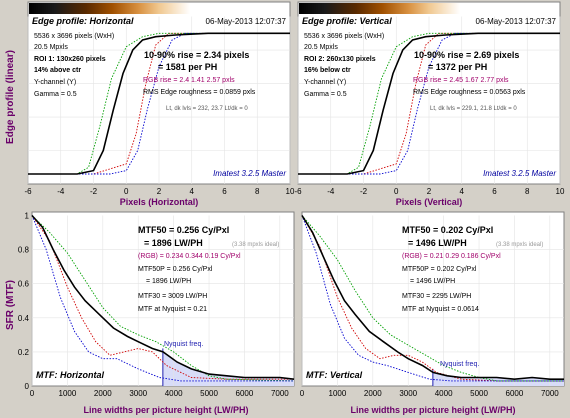 Image resolution: width=570 pixels, height=418 pixels. I want to click on x-tick-label: 2000, so click(103, 393).